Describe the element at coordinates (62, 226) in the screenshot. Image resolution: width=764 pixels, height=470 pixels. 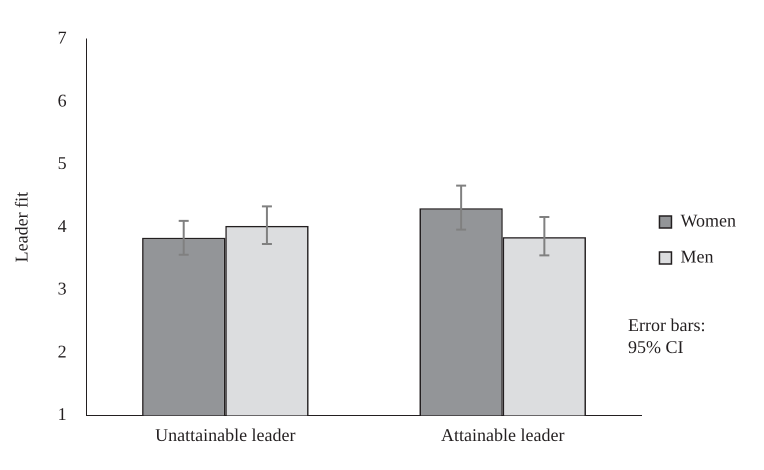
I see `y-tick-label: 4` at that location.